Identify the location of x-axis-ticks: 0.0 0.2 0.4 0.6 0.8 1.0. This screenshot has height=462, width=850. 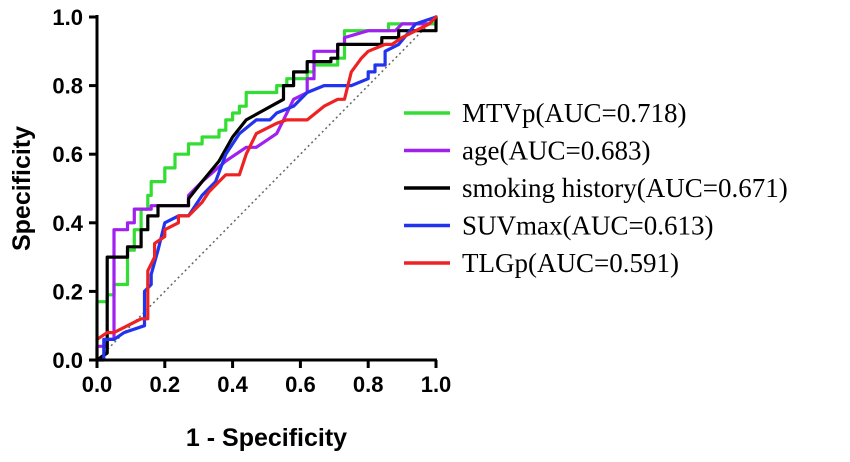
(267, 378).